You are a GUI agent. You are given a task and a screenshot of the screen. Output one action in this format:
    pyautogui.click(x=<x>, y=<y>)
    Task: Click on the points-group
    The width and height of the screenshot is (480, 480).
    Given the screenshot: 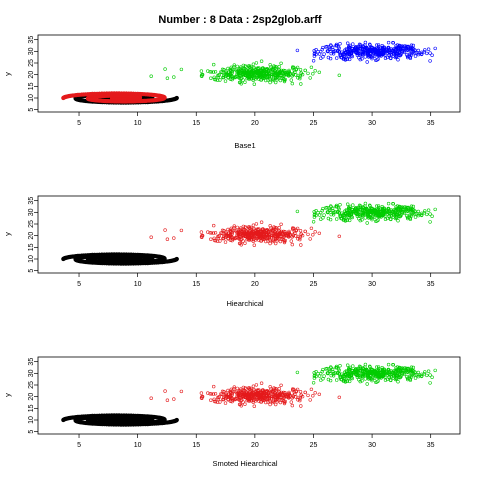 What is the action you would take?
    pyautogui.click(x=249, y=233)
    